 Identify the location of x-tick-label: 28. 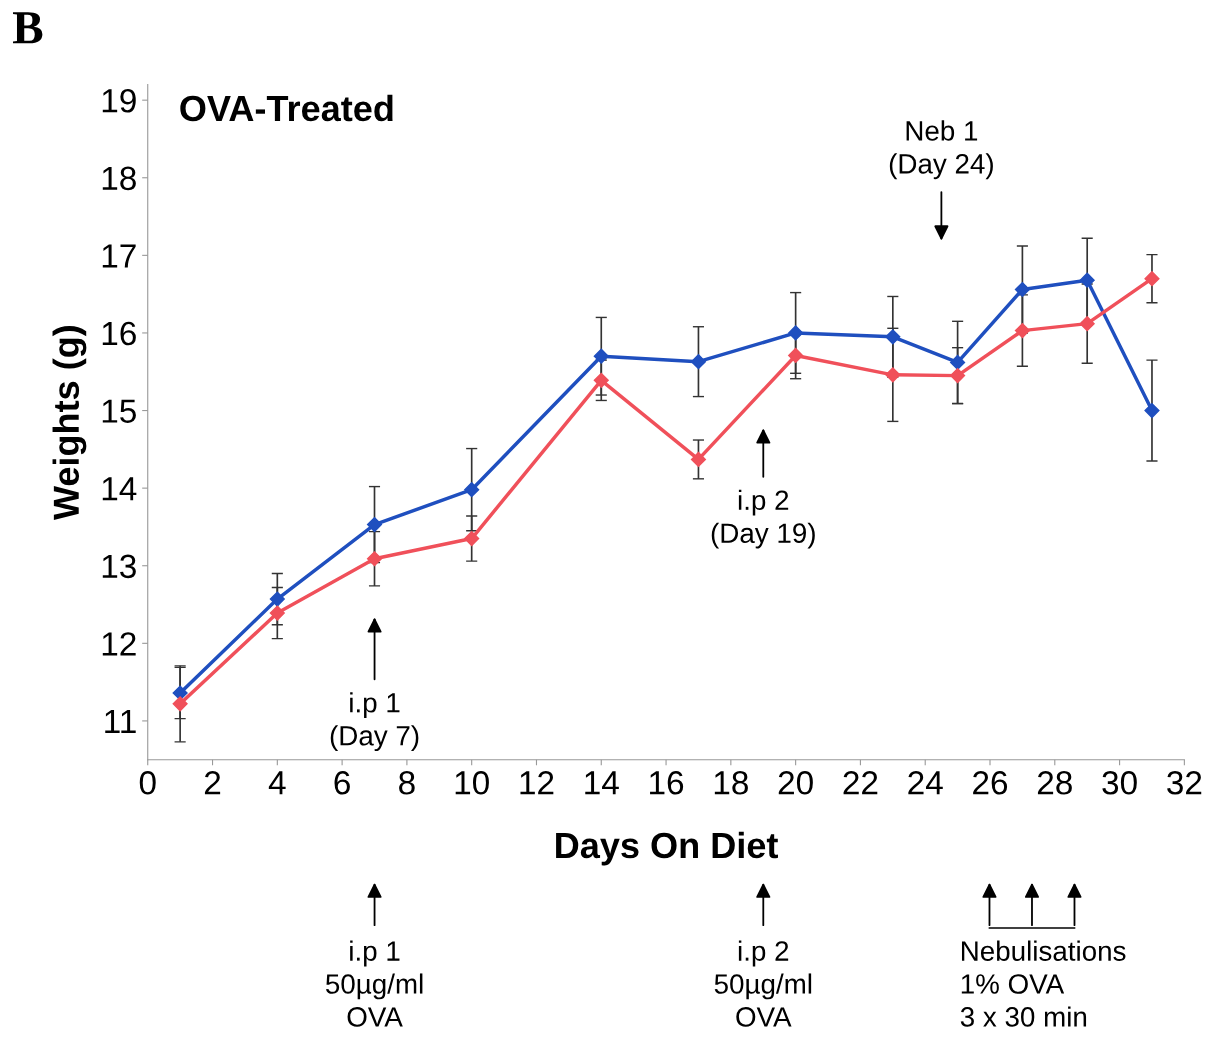
(1054, 783).